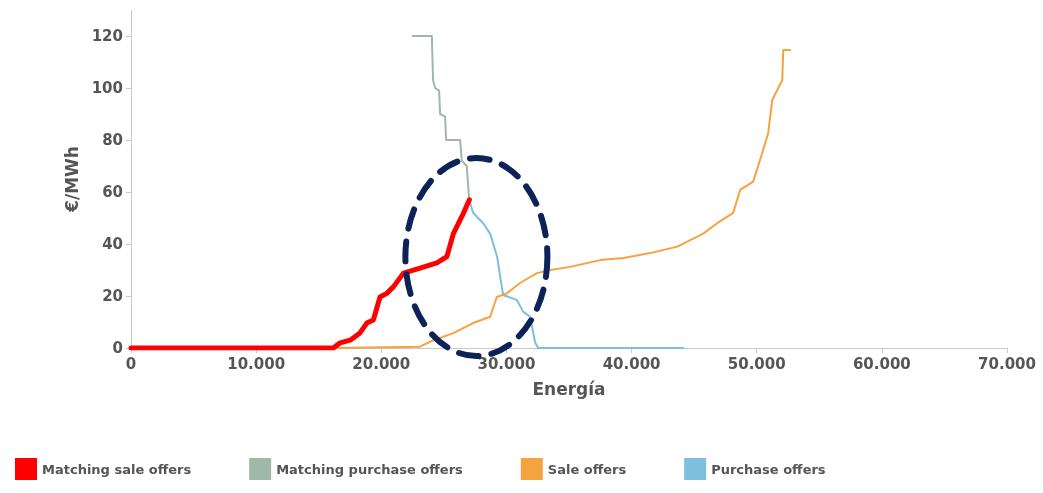 Image resolution: width=1043 pixels, height=493 pixels. What do you see at coordinates (112, 192) in the screenshot?
I see `y-tick-label: 60` at bounding box center [112, 192].